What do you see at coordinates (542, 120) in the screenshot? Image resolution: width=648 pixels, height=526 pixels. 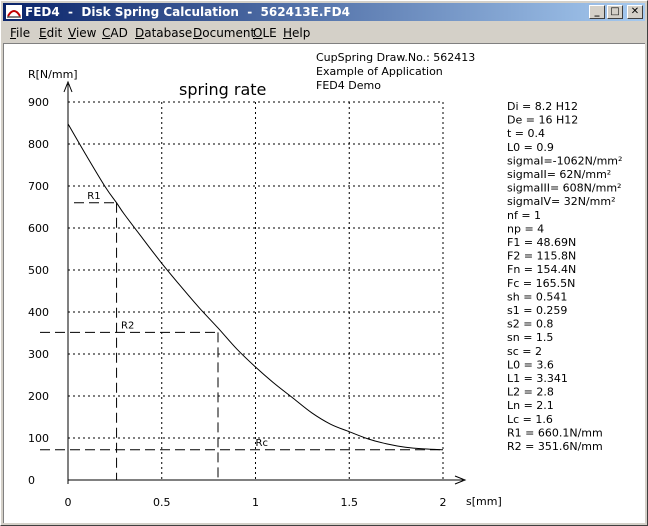 I see `result-line: De = 16 H12` at bounding box center [542, 120].